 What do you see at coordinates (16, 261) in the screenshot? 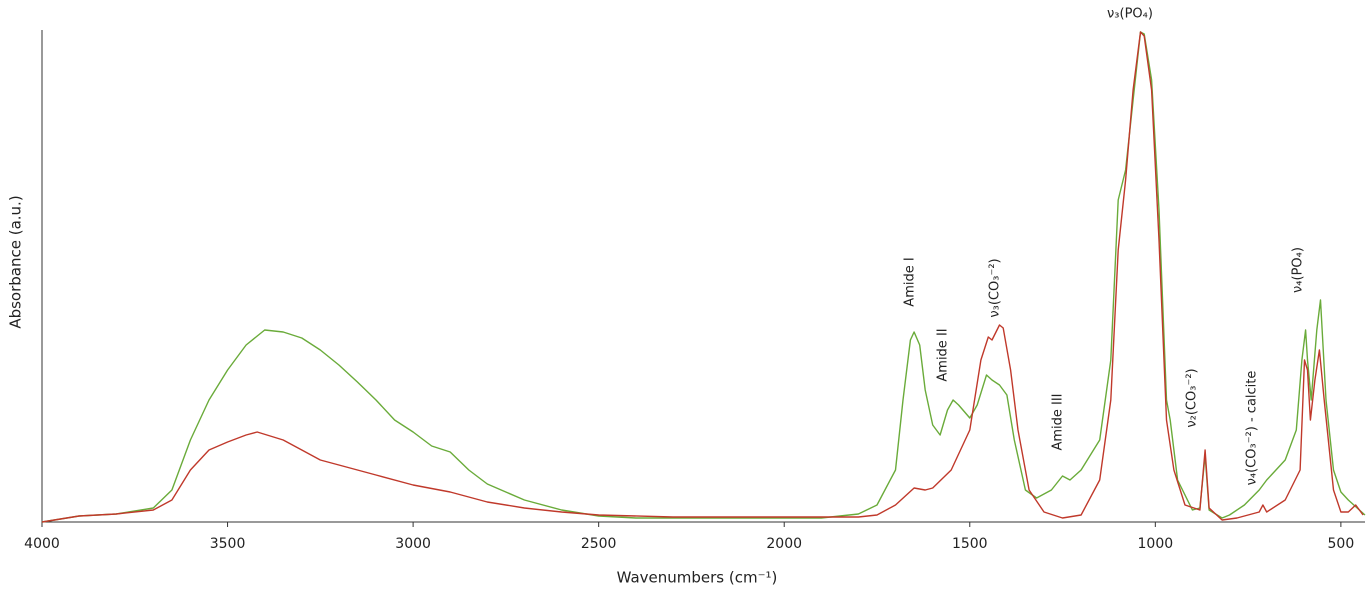
I see `y-axis-label: Absorbance (a.u.)` at bounding box center [16, 261].